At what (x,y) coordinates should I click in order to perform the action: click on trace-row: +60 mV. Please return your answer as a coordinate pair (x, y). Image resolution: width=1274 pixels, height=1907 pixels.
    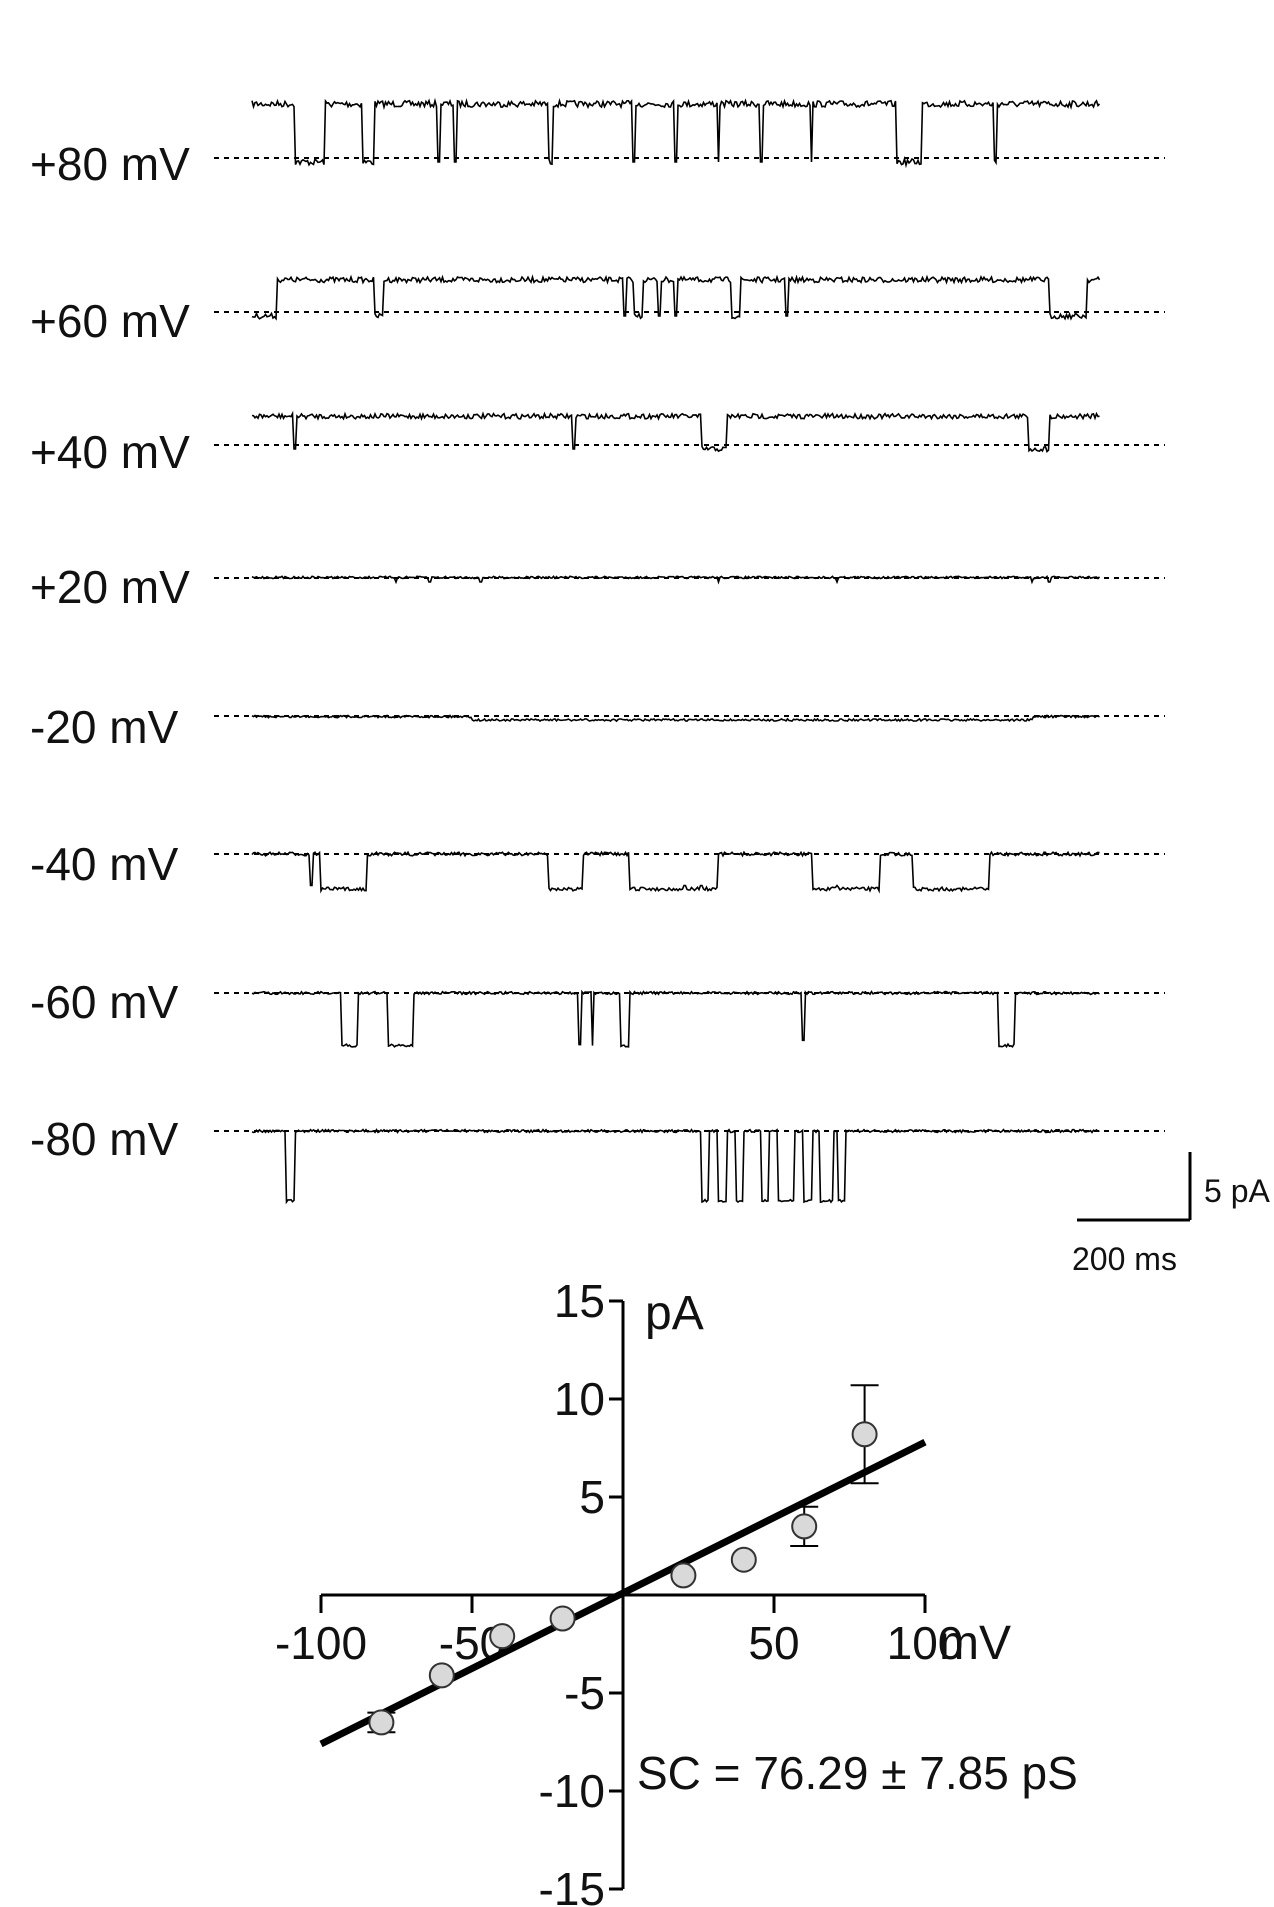
    Looking at the image, I should click on (597, 310).